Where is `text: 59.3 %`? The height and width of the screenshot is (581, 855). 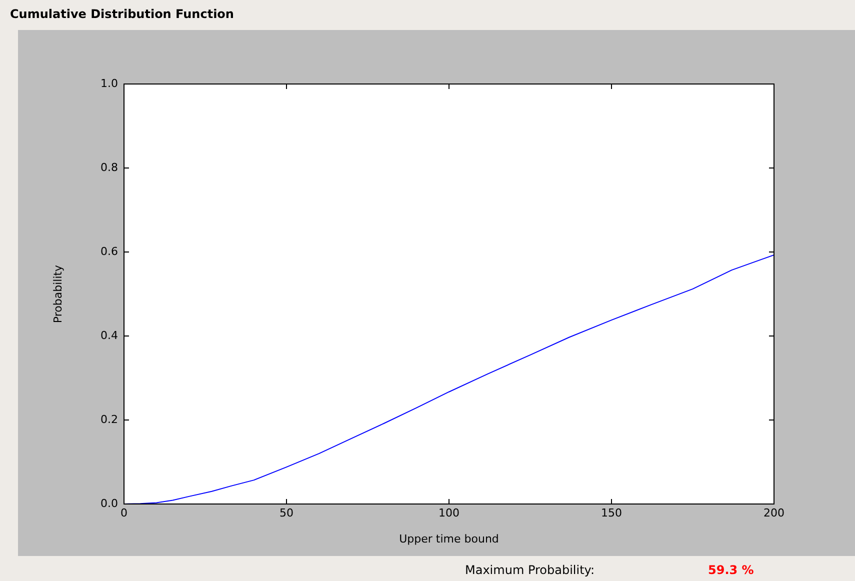 text: 59.3 % is located at coordinates (731, 570).